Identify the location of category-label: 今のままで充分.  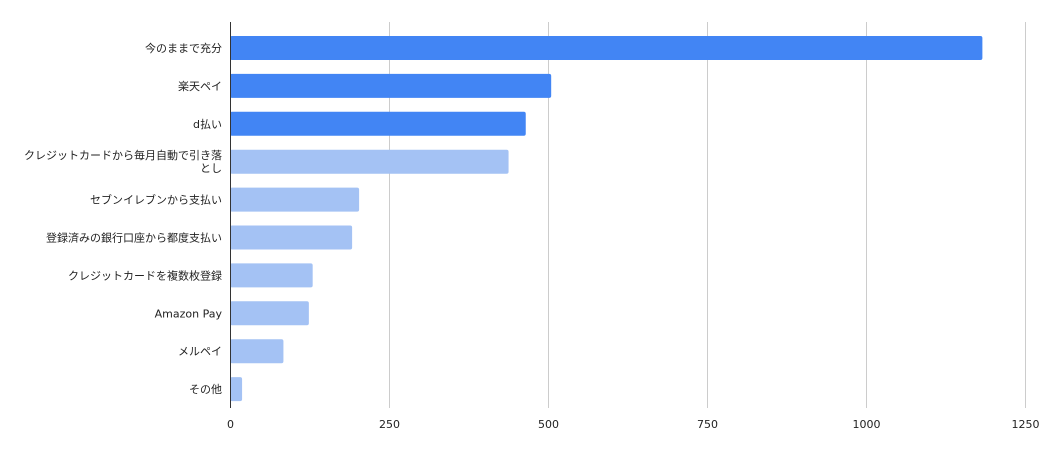
(183, 48).